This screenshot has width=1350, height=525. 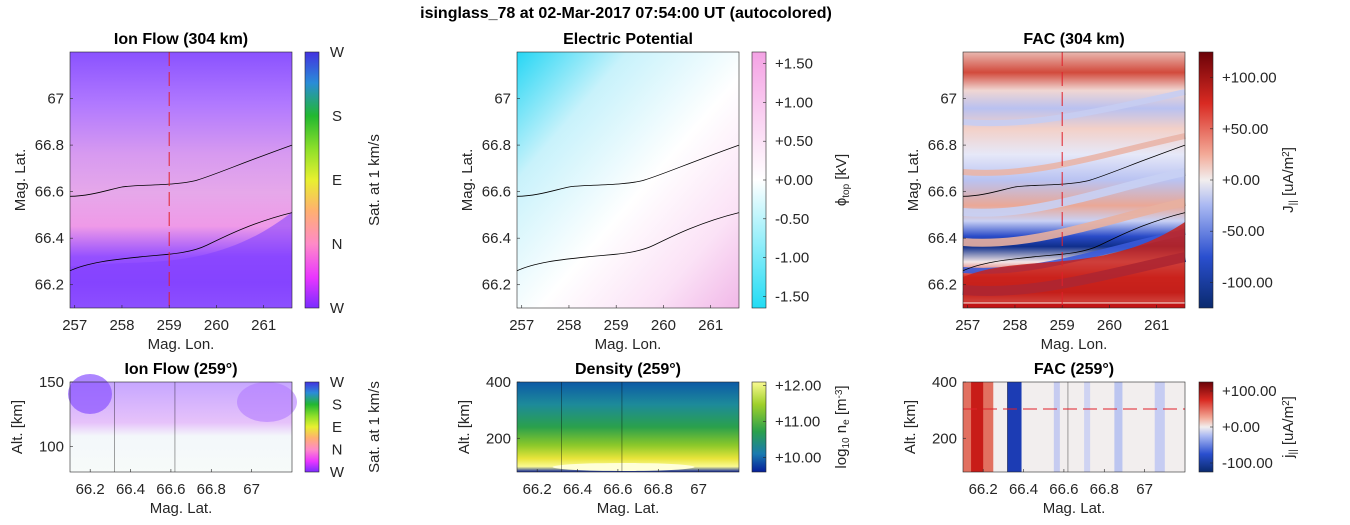 What do you see at coordinates (1286, 154) in the screenshot?
I see `colorbar-label-part: 2` at bounding box center [1286, 154].